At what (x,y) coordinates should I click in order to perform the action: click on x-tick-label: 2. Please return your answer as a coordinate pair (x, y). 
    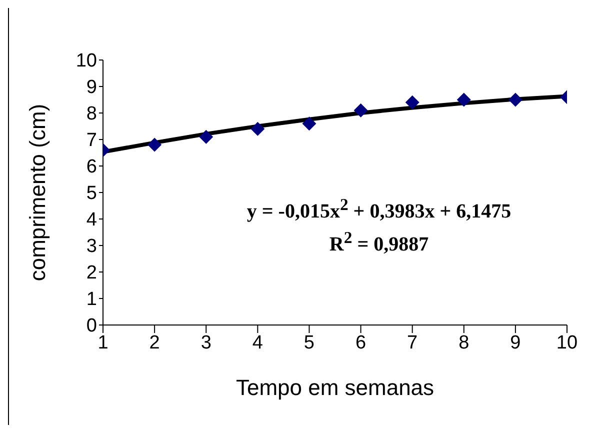
    Looking at the image, I should click on (154, 343).